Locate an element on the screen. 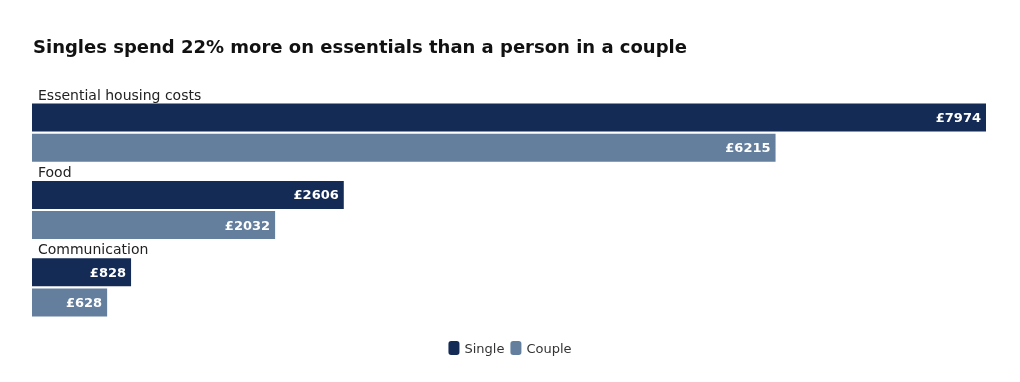  y-tick-label: Communication is located at coordinates (93, 249).